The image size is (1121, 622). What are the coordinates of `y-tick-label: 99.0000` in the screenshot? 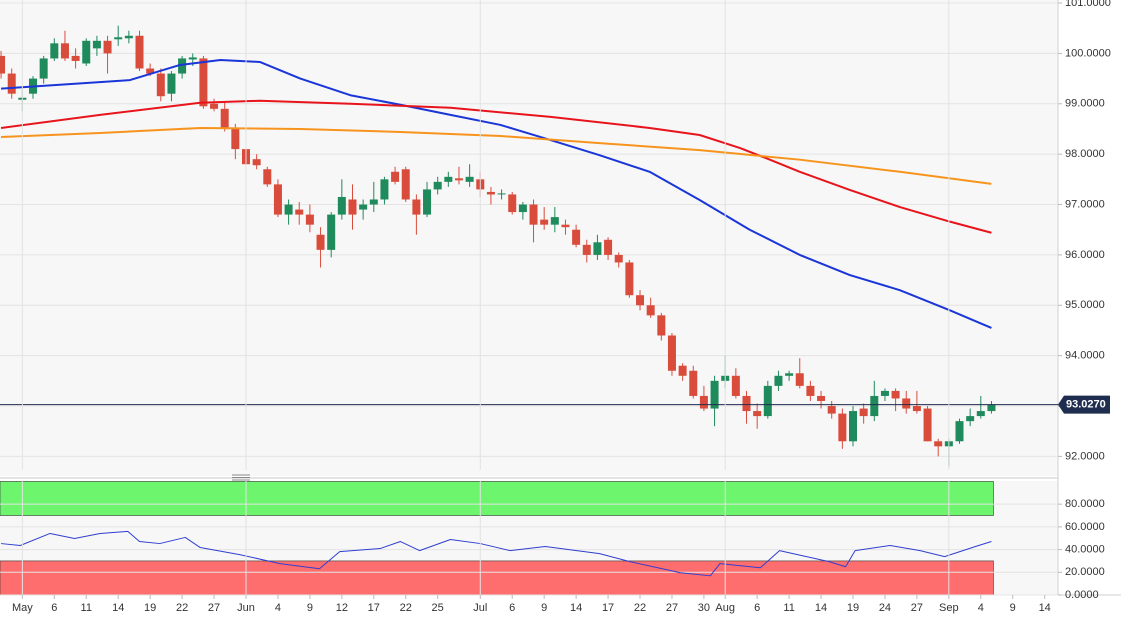 It's located at (1085, 104).